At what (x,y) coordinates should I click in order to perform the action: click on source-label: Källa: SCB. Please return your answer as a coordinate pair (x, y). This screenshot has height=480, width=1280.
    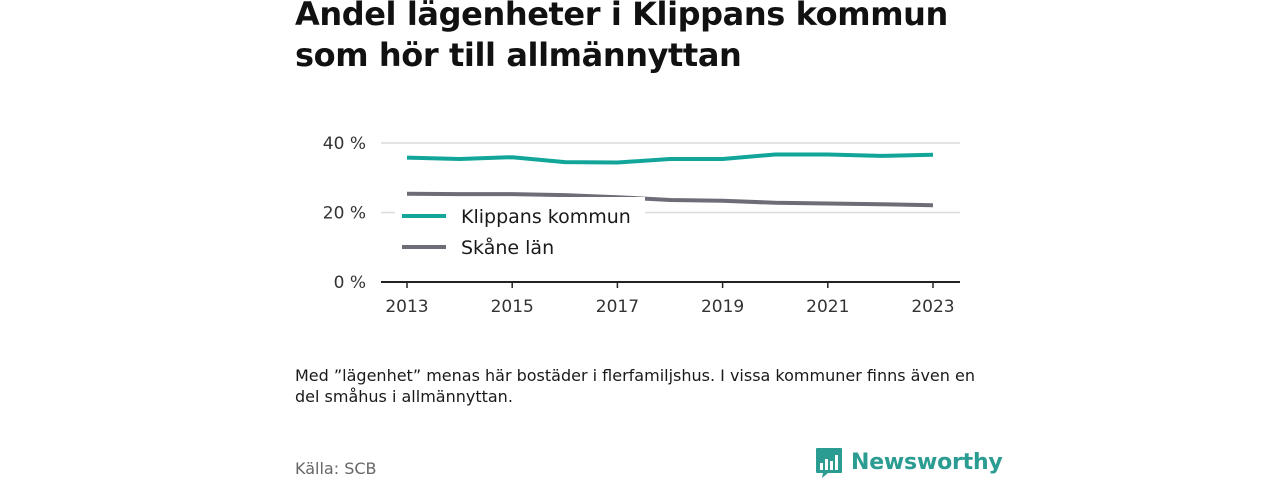
    Looking at the image, I should click on (336, 468).